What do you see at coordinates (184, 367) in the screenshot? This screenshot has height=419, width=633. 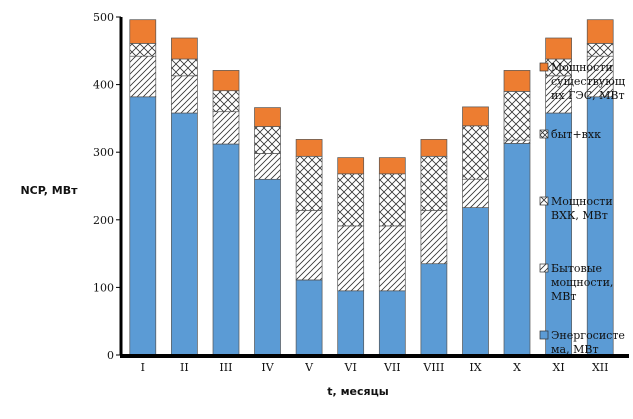 I see `x-tick-label: II` at bounding box center [184, 367].